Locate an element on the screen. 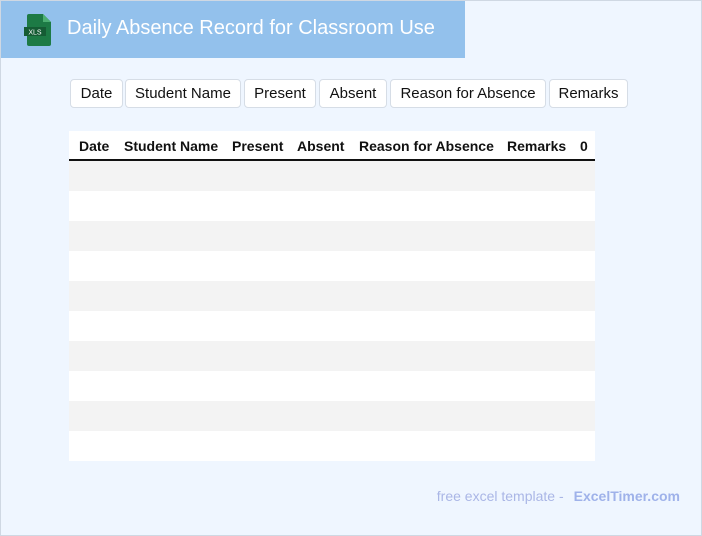 Image resolution: width=702 pixels, height=536 pixels. column-header-absent: Absent is located at coordinates (321, 146).